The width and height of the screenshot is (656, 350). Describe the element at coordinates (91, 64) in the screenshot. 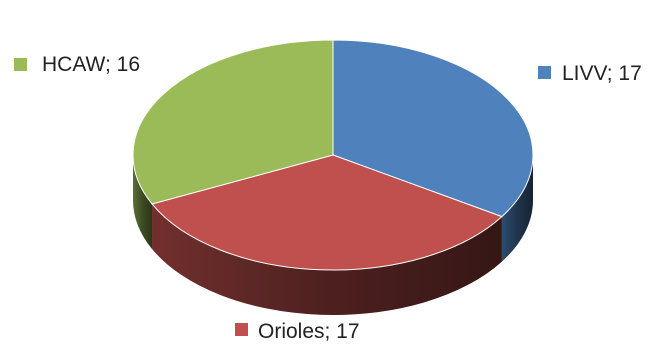

I see `slice-label-text-hcaw: HCAW; 16` at that location.